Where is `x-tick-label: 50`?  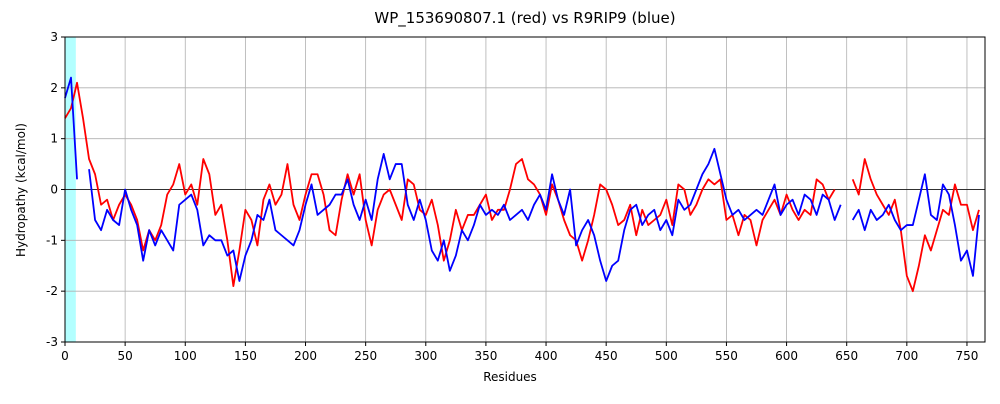
x-tick-label: 50 is located at coordinates (124, 356).